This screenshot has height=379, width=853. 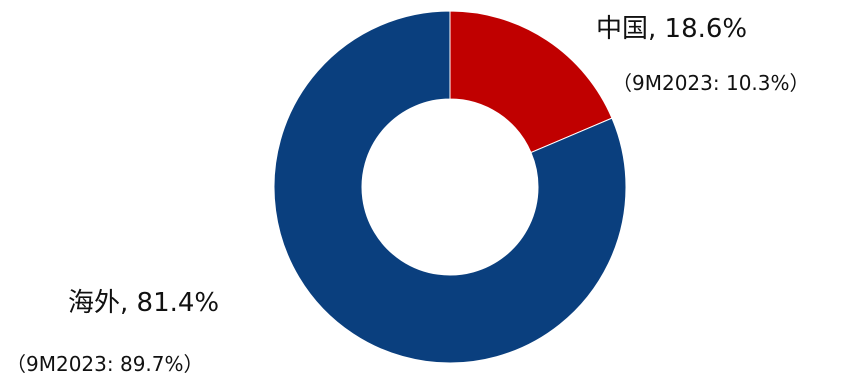 I want to click on label-overseas-sub: （9M2023: 89.7%）, so click(x=105, y=364).